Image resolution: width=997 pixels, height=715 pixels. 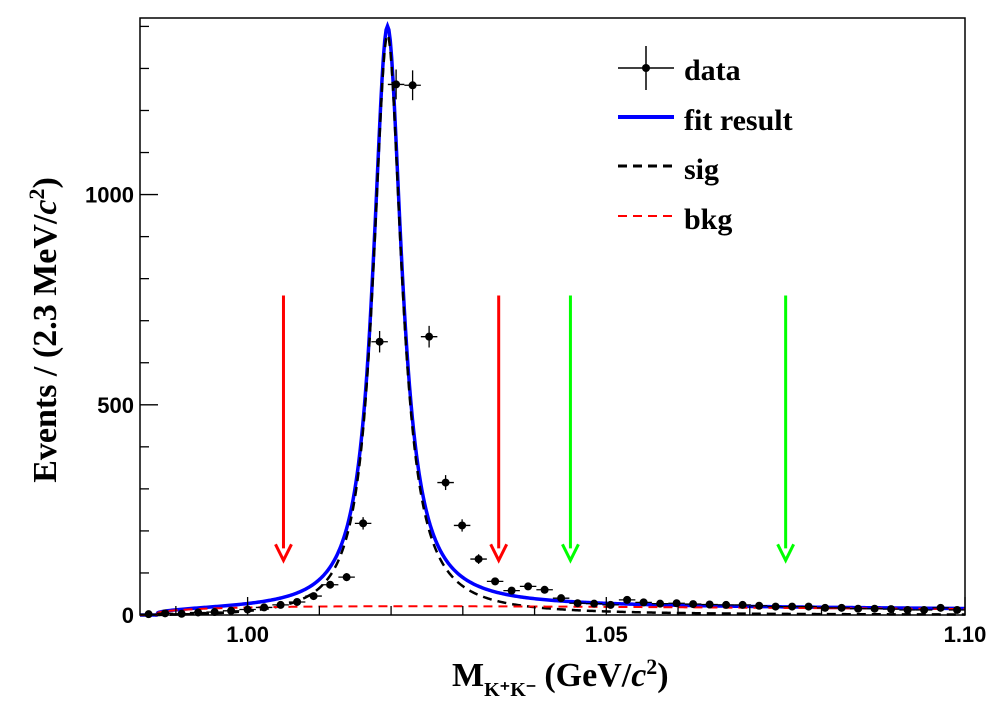 What do you see at coordinates (965, 634) in the screenshot?
I see `x-tick-label: 1.10` at bounding box center [965, 634].